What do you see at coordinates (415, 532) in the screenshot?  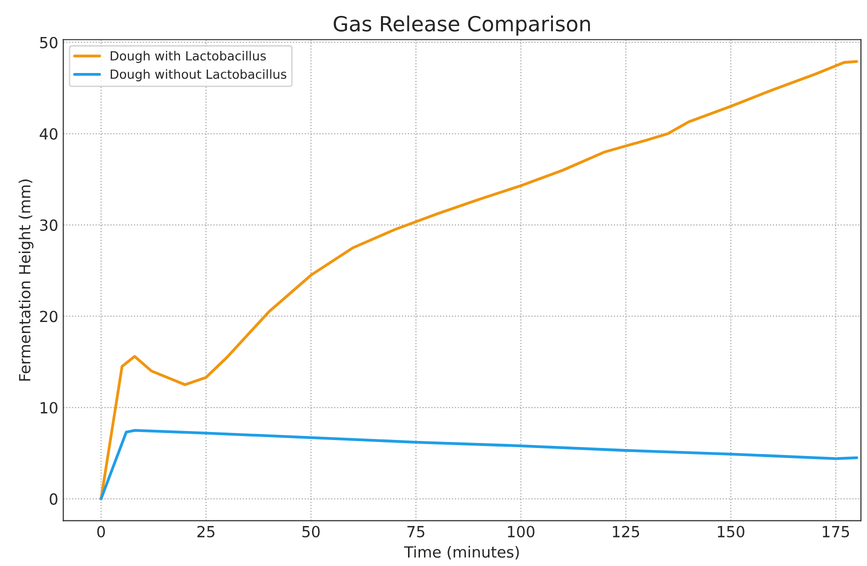 I see `x-tick-label: 75` at bounding box center [415, 532].